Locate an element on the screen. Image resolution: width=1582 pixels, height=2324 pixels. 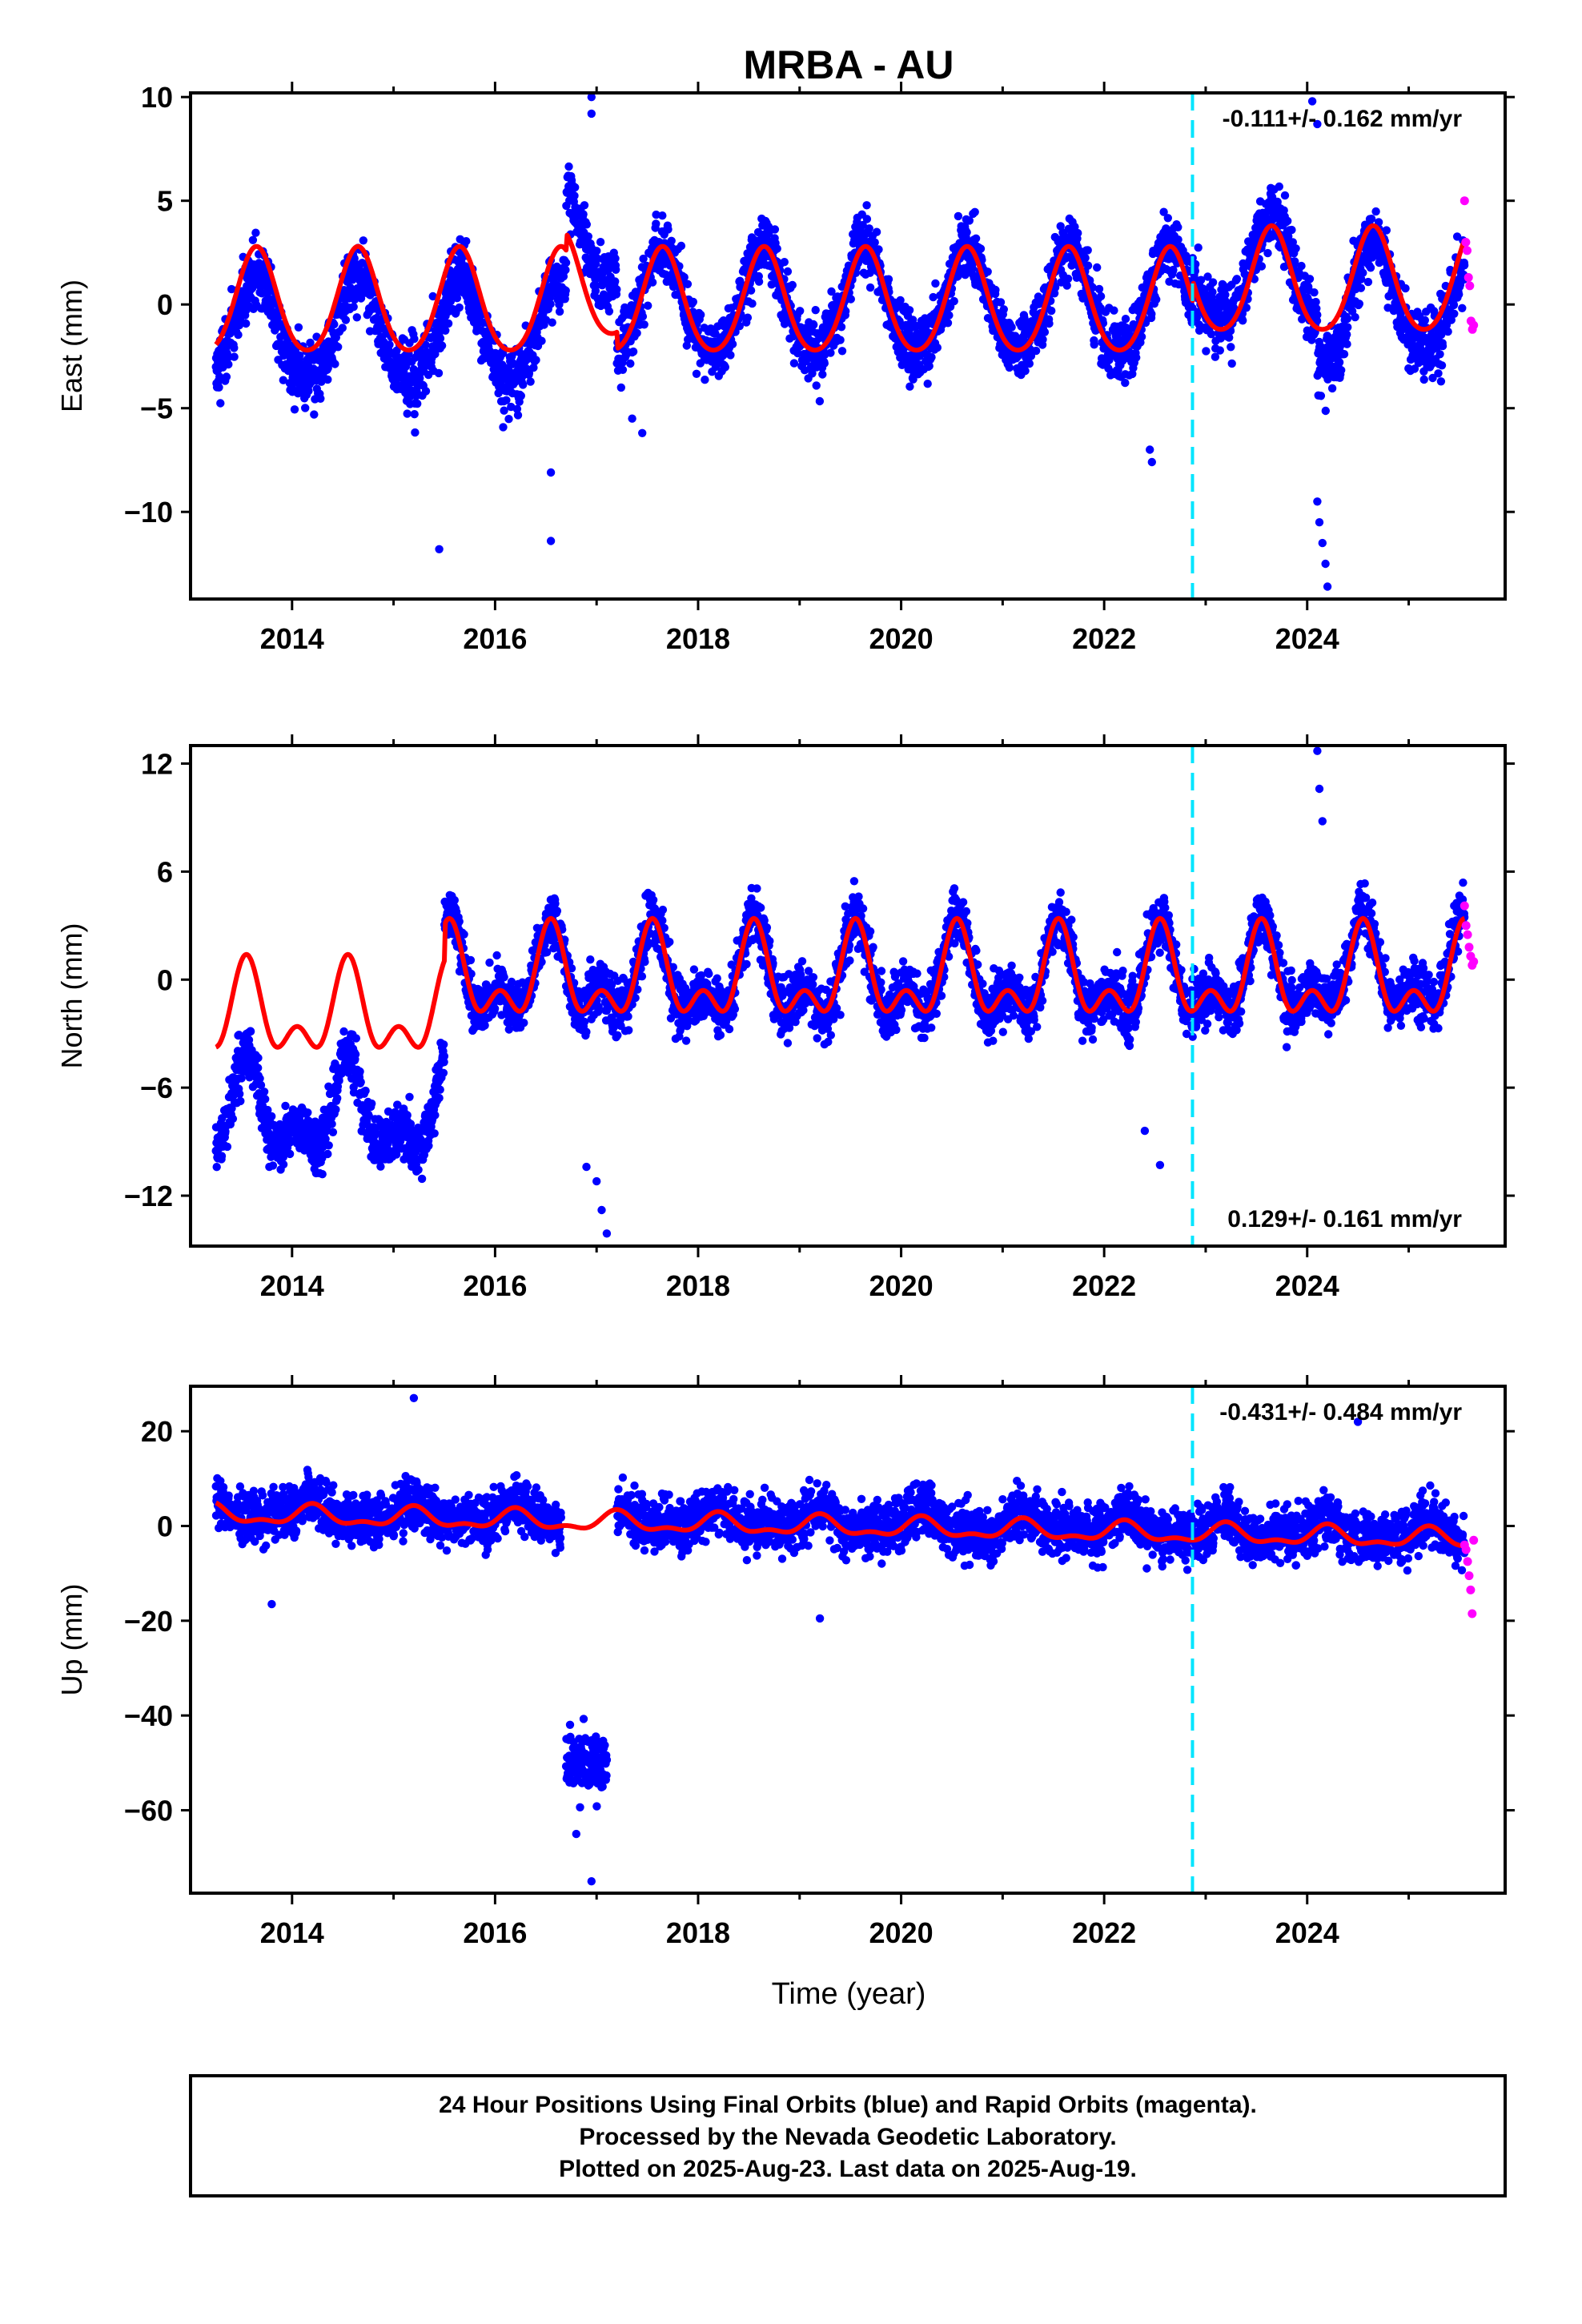
east-x-tick-label: 2014 is located at coordinates (292, 638).